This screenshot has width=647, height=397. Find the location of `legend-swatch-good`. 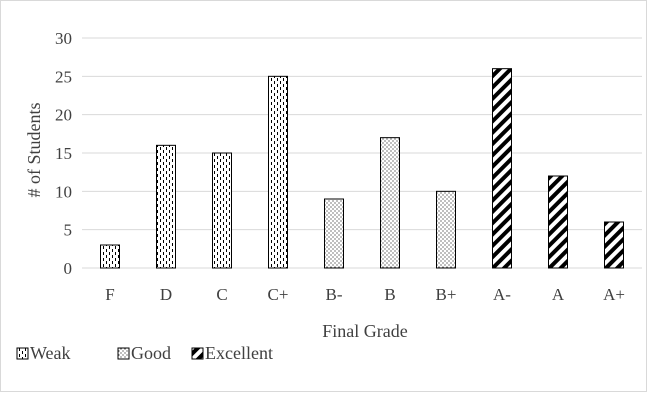

legend-swatch-good is located at coordinates (123, 353).